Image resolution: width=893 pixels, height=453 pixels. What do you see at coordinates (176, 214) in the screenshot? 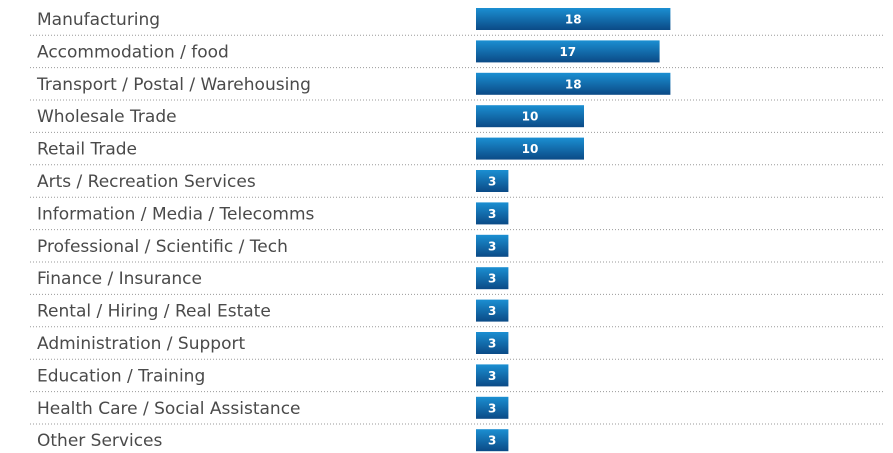
I see `category-label: Information / Media / Telecomms` at bounding box center [176, 214].